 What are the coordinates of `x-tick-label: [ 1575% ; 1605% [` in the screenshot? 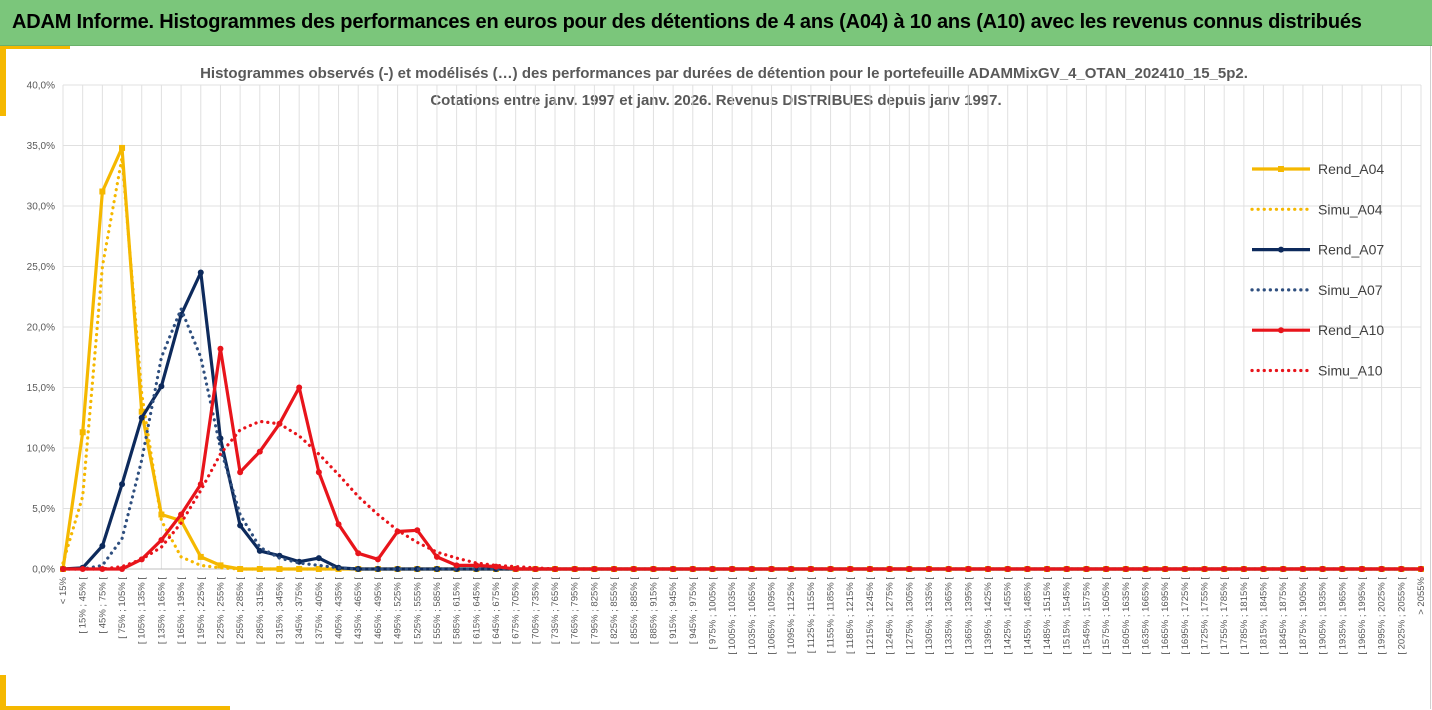 It's located at (1106, 616).